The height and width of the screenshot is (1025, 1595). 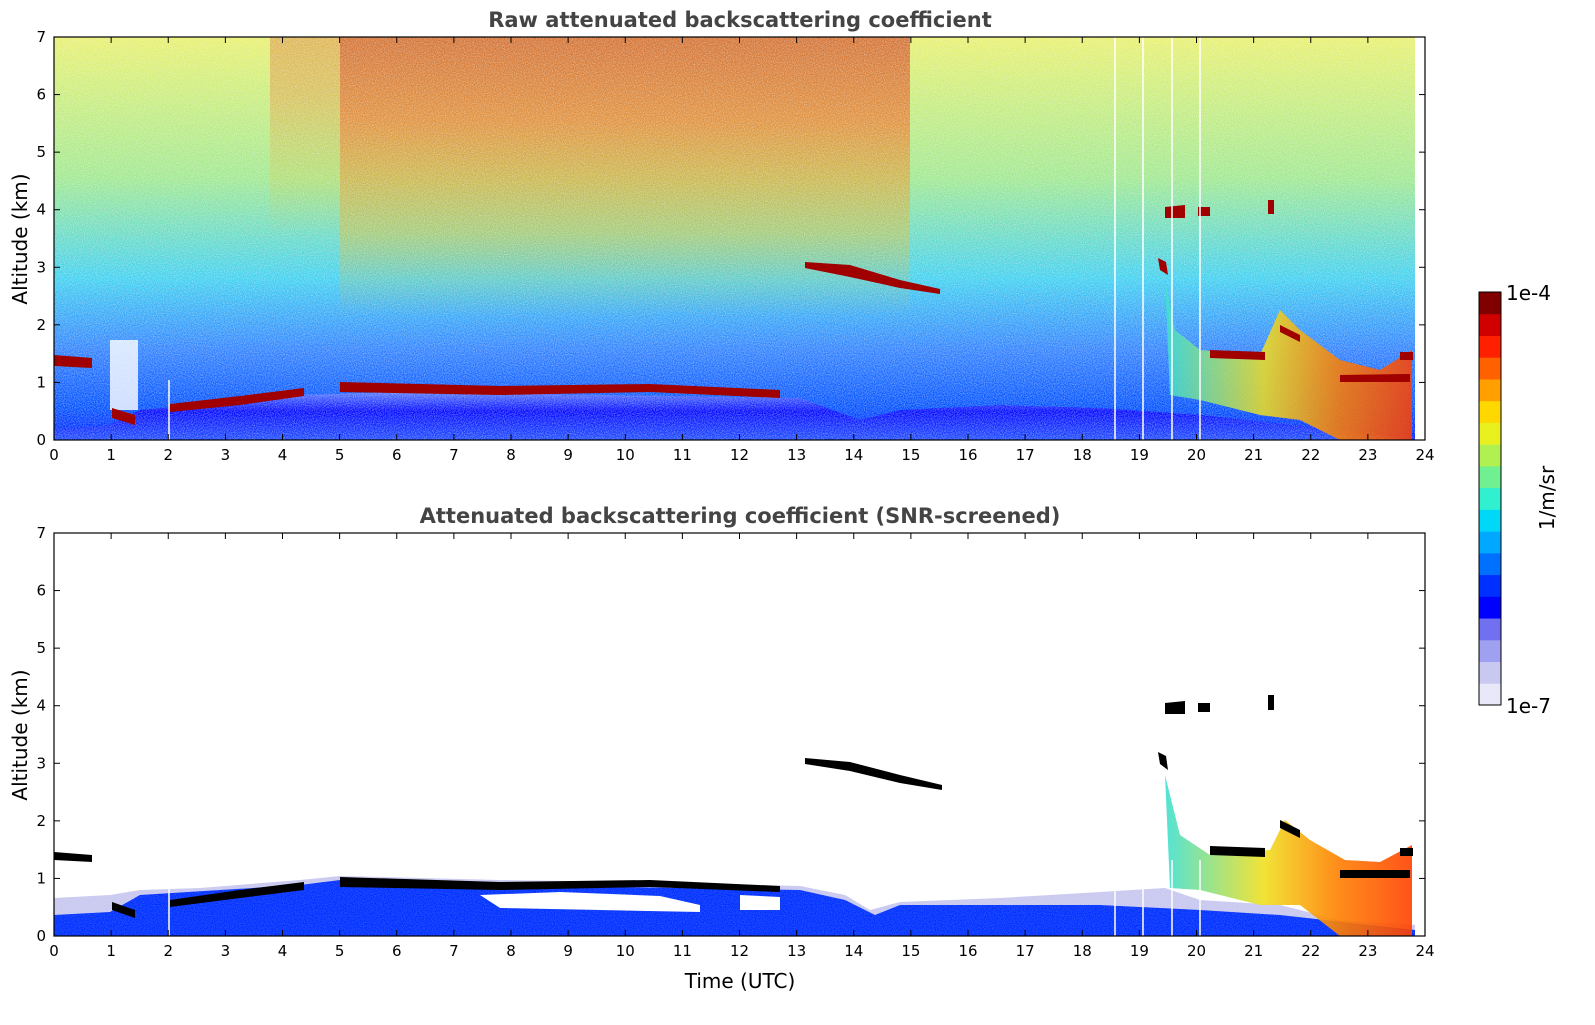 I want to click on colorbar-unit-label: 1/m/sr, so click(x=1547, y=497).